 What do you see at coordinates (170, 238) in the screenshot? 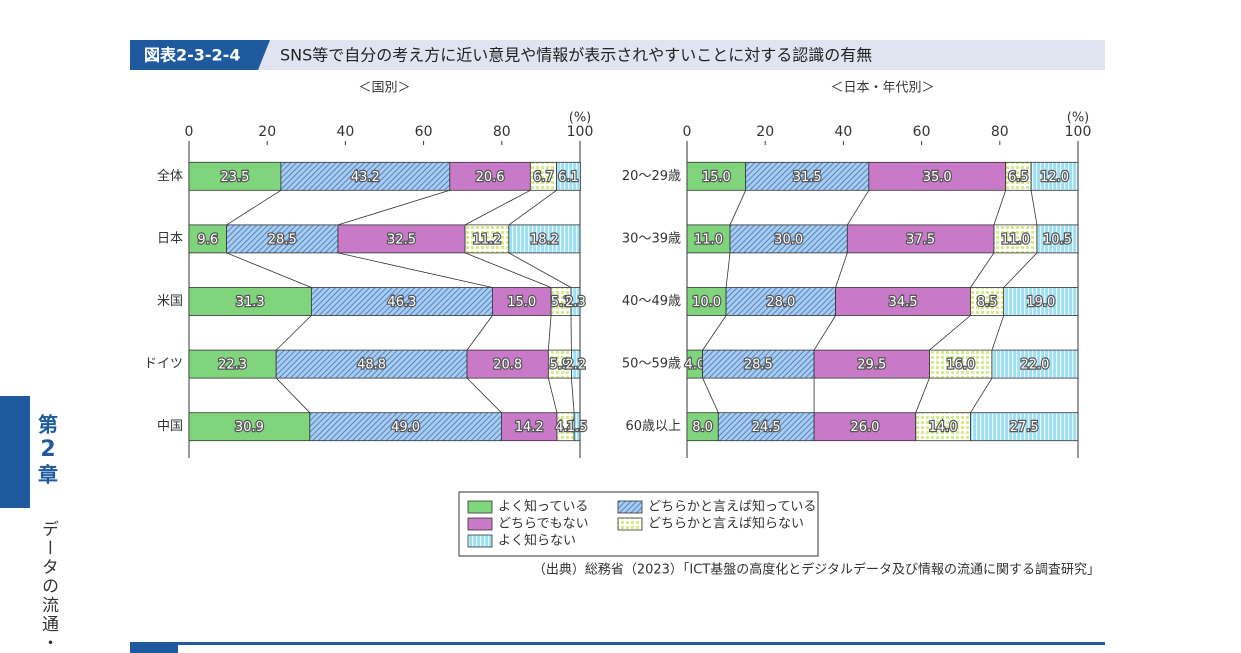
I see `y-tick-label: 日本` at bounding box center [170, 238].